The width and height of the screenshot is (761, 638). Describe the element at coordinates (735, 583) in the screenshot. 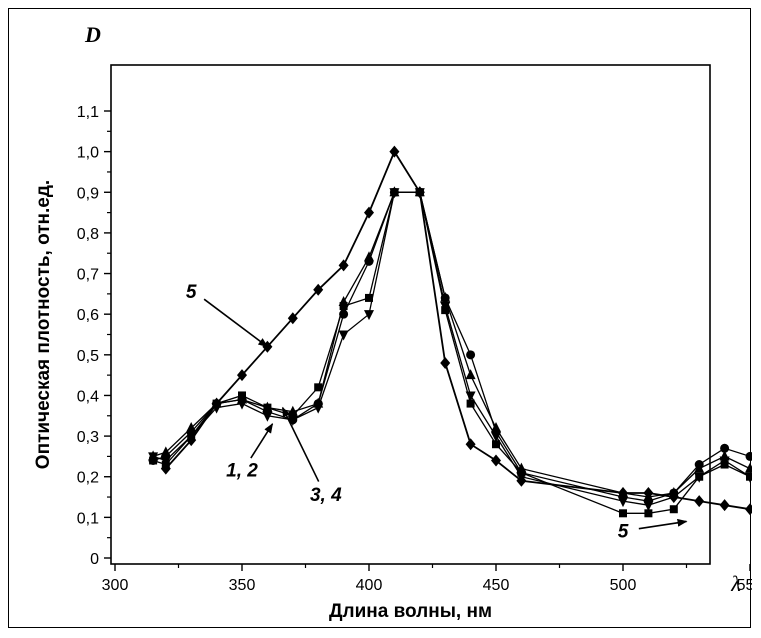

I see `x-axis-symbol: λ` at that location.